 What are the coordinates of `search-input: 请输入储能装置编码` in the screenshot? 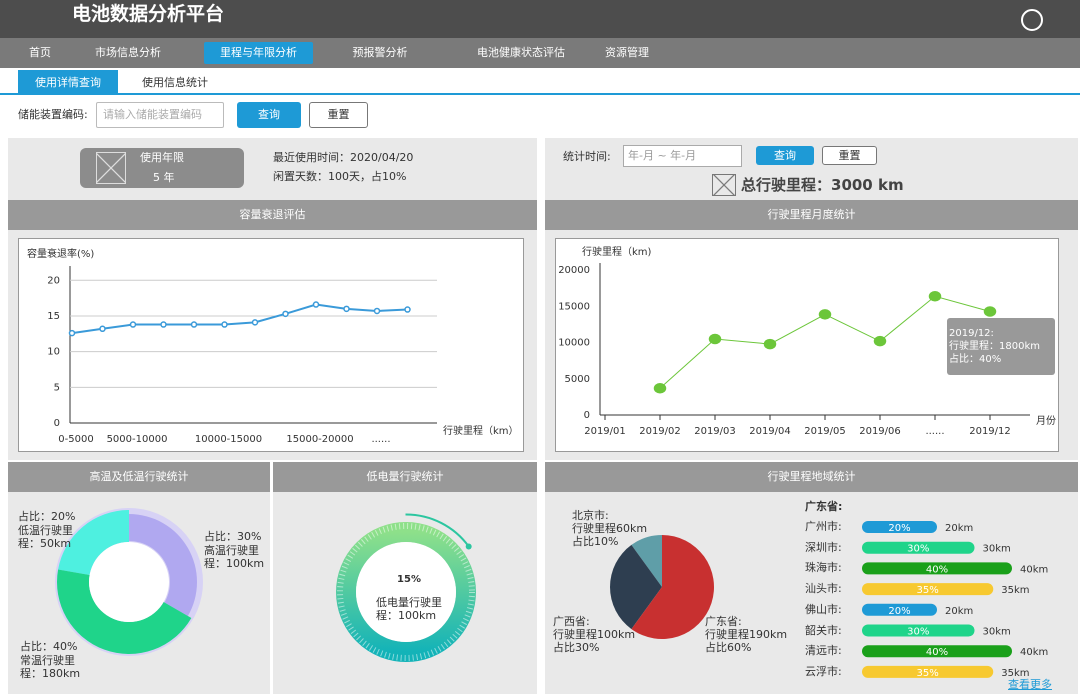 It's located at (160, 115).